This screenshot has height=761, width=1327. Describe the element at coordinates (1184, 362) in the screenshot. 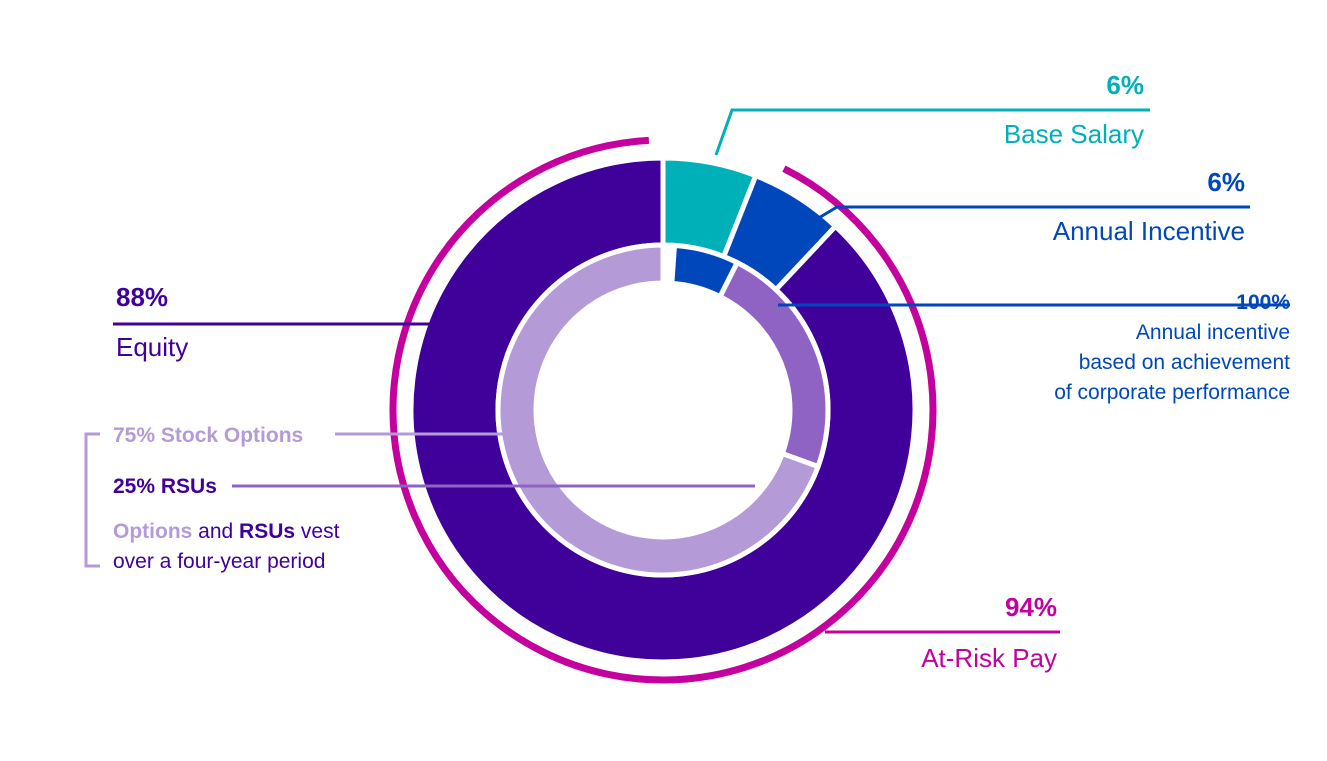

I see `performance-line-2: based on achievement` at that location.